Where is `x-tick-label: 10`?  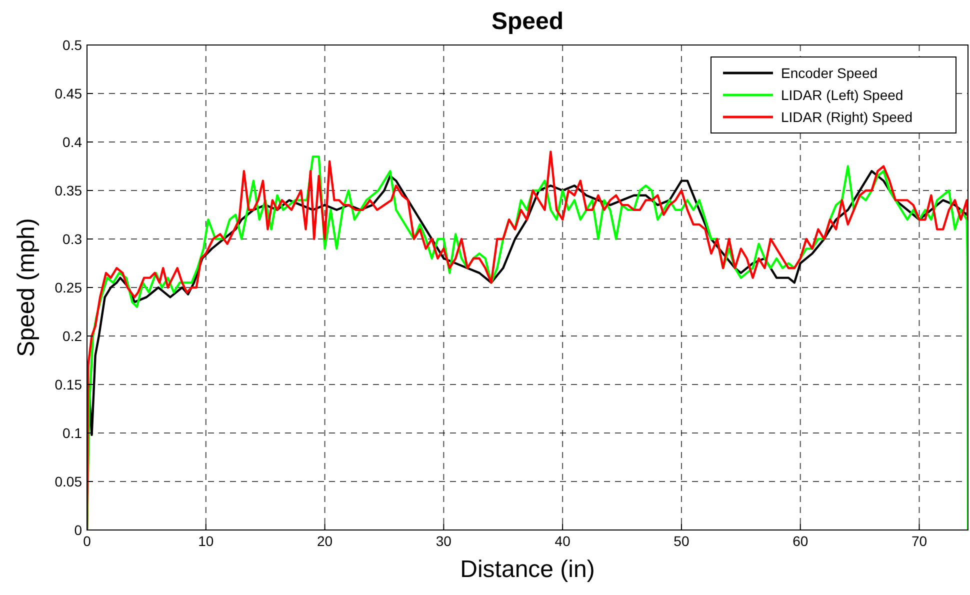 x-tick-label: 10 is located at coordinates (206, 541).